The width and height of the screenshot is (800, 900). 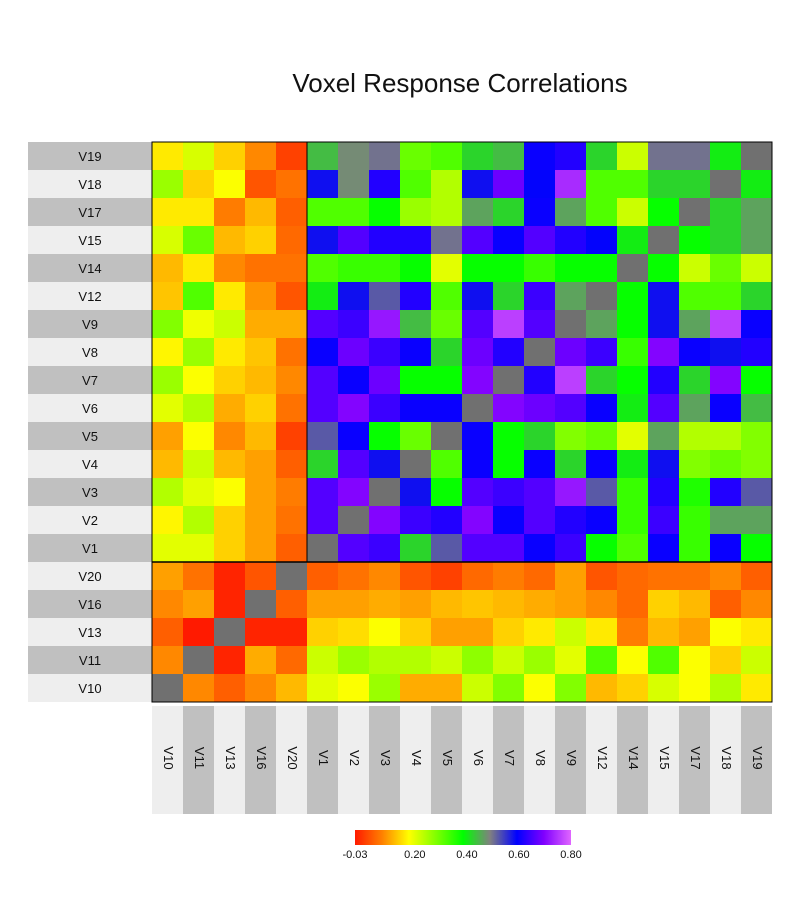 I want to click on row-label: V3, so click(x=90, y=492).